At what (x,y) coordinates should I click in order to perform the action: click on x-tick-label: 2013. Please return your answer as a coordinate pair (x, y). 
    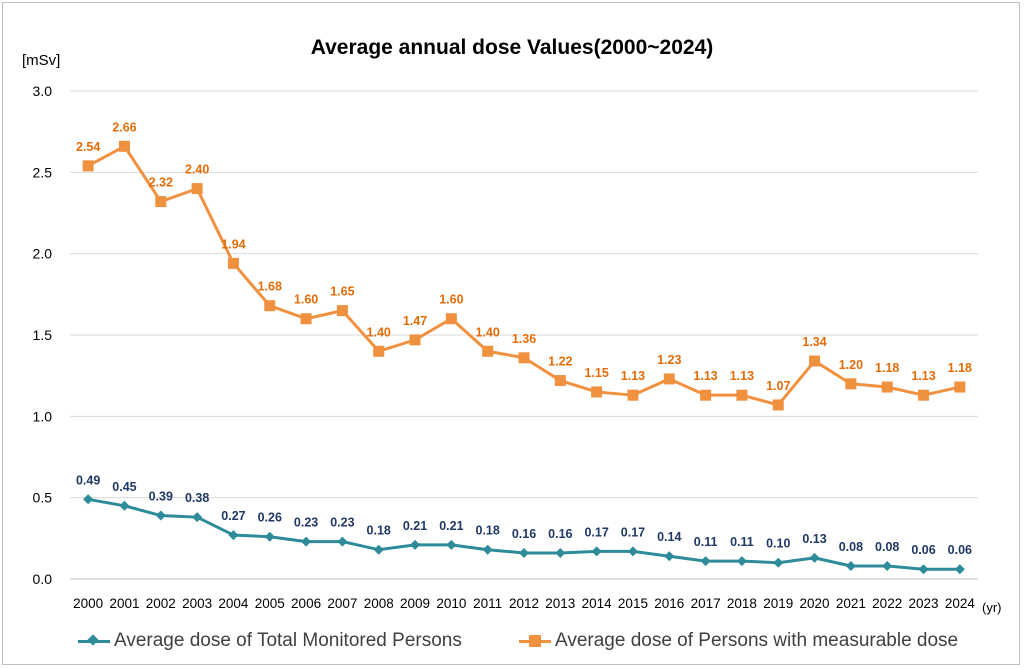
    Looking at the image, I should click on (560, 603).